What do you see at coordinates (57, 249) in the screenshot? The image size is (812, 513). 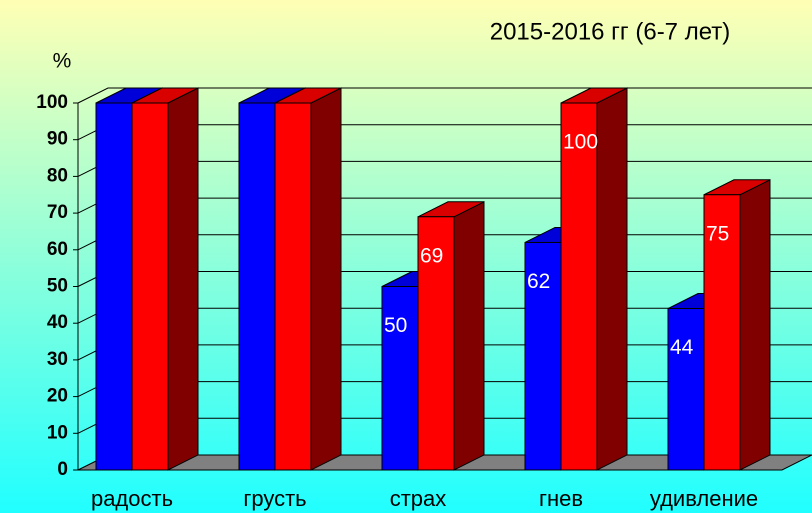 I see `y-tick-label: 60` at bounding box center [57, 249].